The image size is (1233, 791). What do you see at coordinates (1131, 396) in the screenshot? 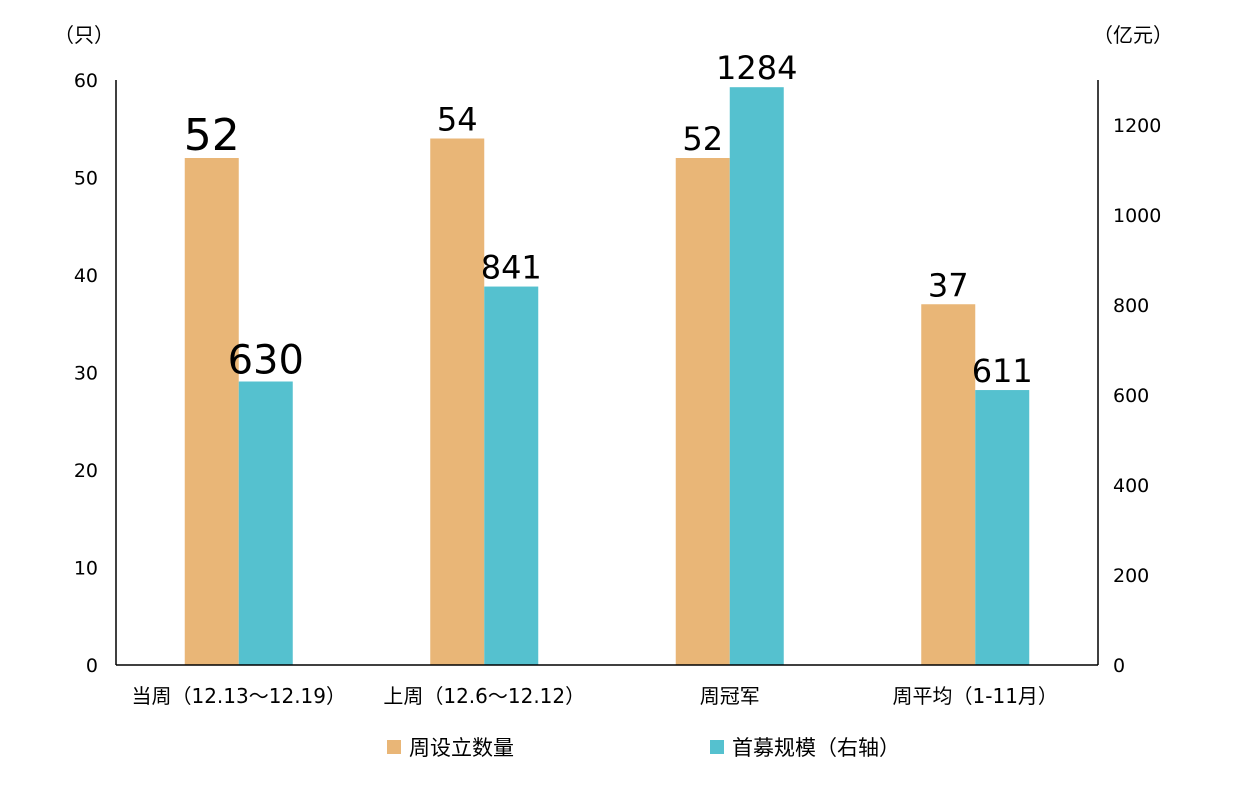
I see `right-tick-label: 600` at bounding box center [1131, 396].